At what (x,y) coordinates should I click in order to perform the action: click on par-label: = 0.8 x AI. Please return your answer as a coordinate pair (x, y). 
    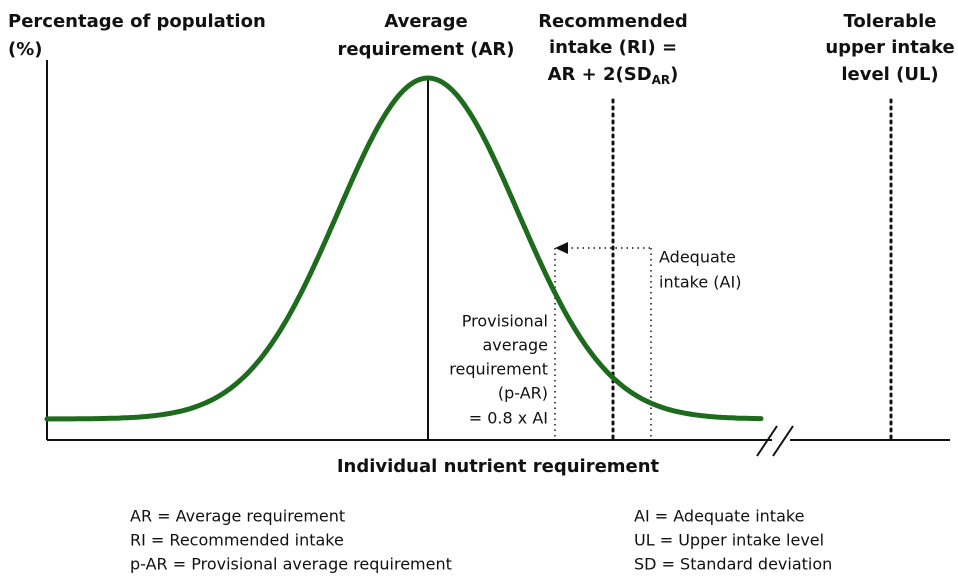
    Looking at the image, I should click on (508, 418).